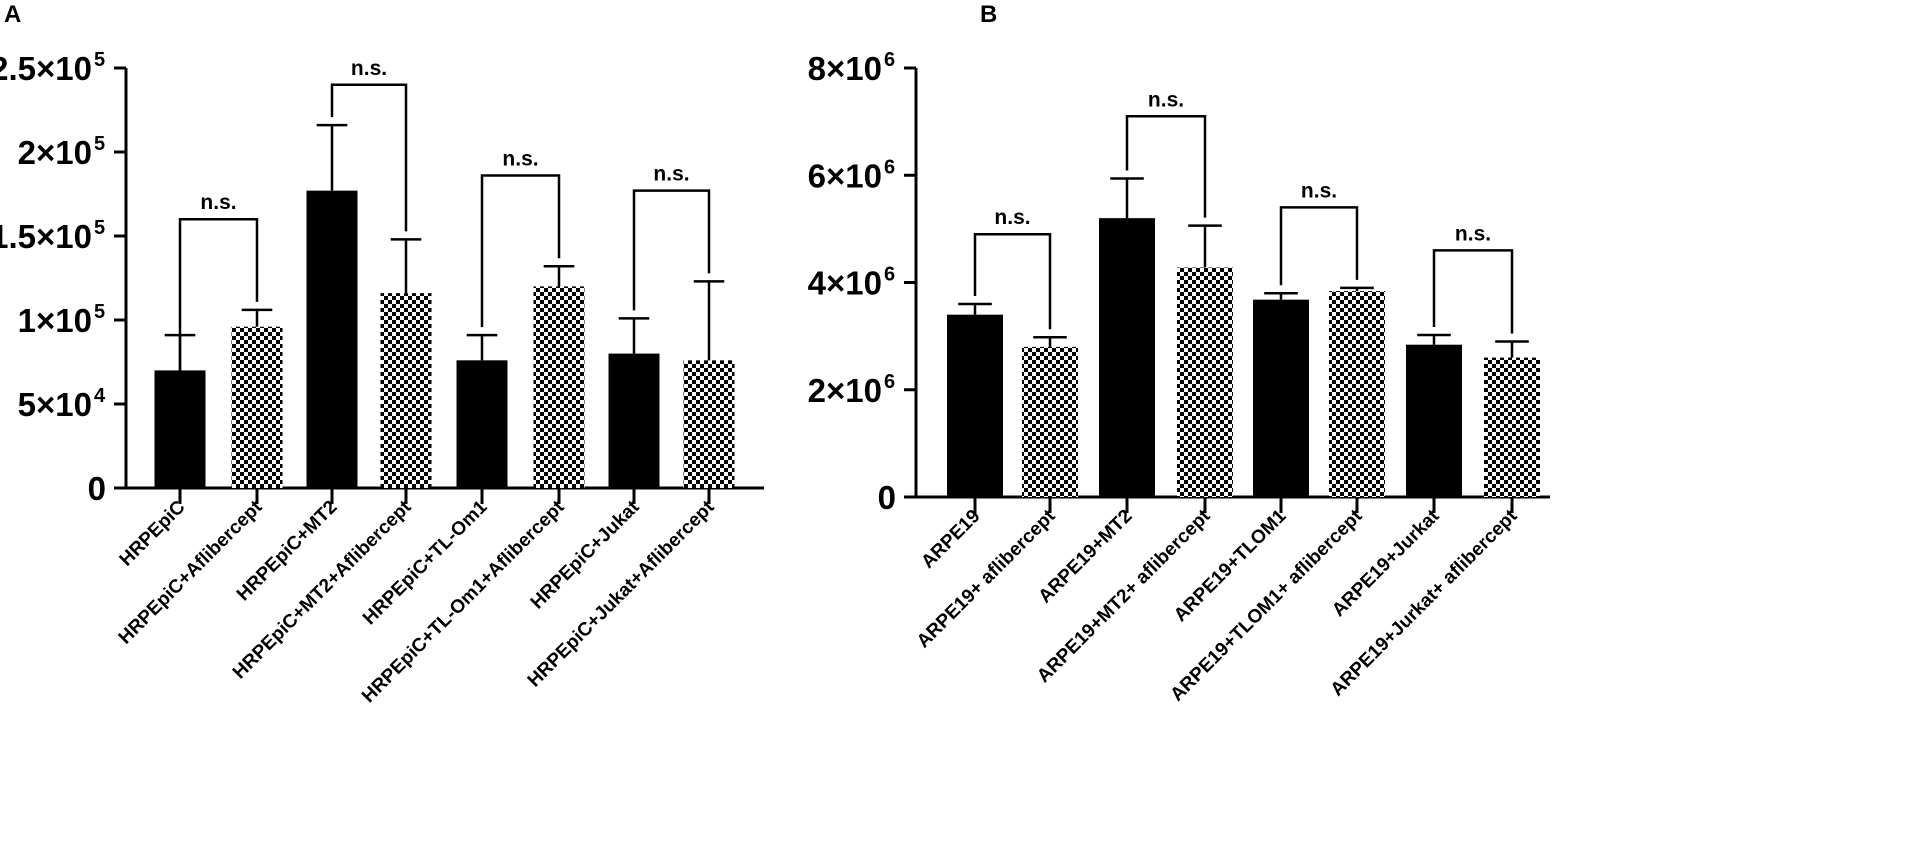 This screenshot has height=864, width=1909. What do you see at coordinates (950, 539) in the screenshot?
I see `category-label-1: ARPE19` at bounding box center [950, 539].